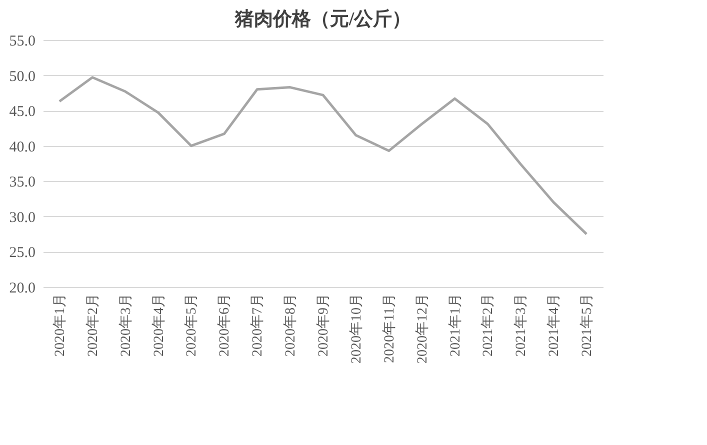 Image resolution: width=707 pixels, height=445 pixels. Describe the element at coordinates (22, 288) in the screenshot. I see `y-tick-label: 20.0` at that location.